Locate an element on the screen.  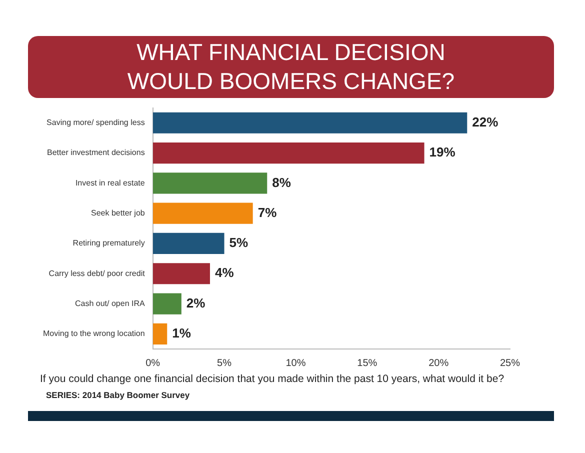
data-label: 8% is located at coordinates (282, 182).